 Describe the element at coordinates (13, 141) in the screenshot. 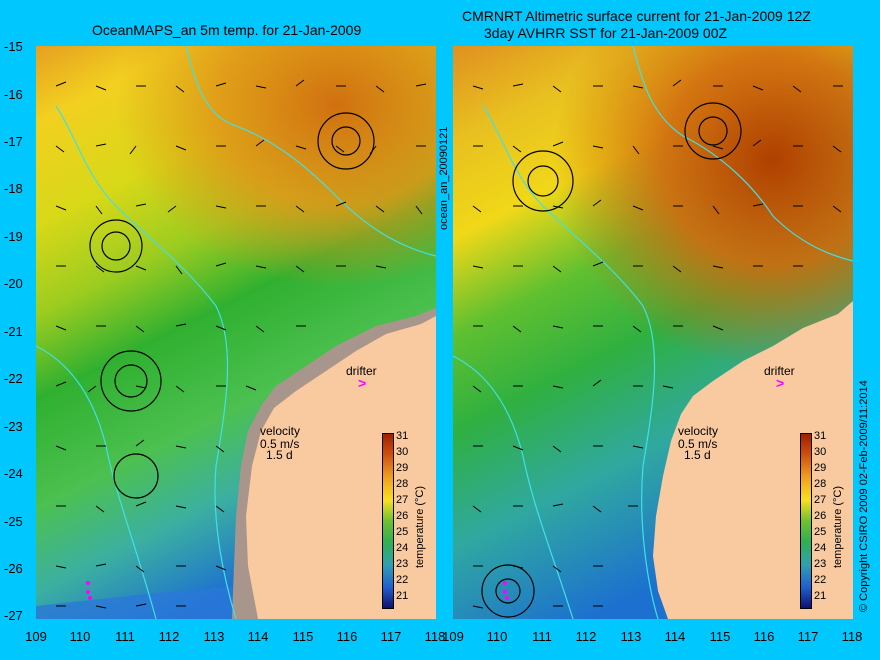

I see `lat-tick: -17` at that location.